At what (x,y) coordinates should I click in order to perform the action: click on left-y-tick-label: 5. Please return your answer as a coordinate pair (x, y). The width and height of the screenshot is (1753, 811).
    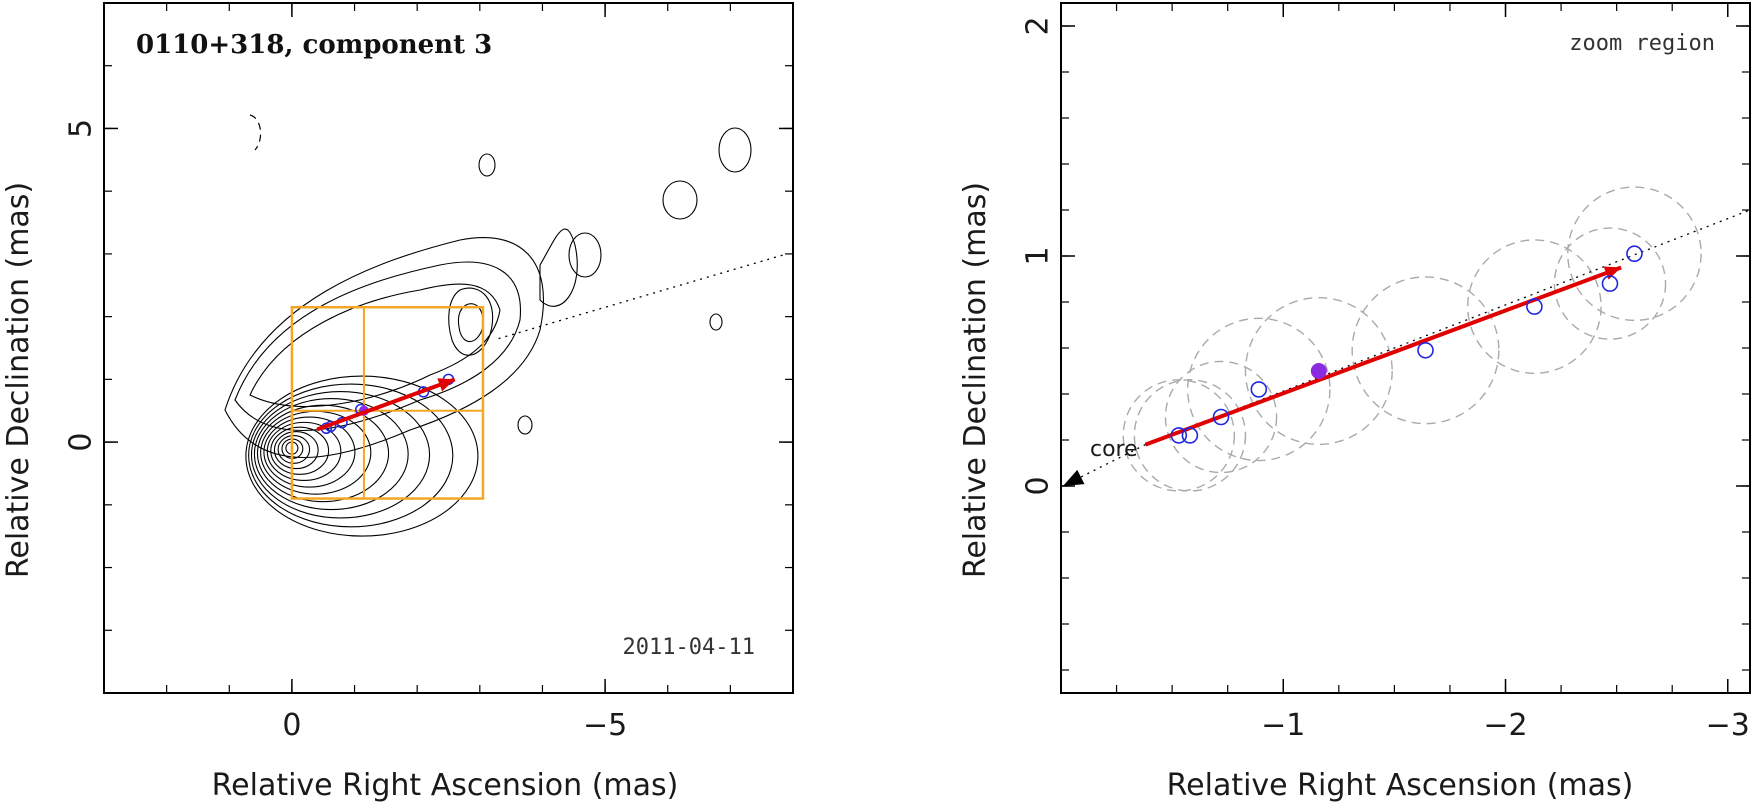
    Looking at the image, I should click on (81, 128).